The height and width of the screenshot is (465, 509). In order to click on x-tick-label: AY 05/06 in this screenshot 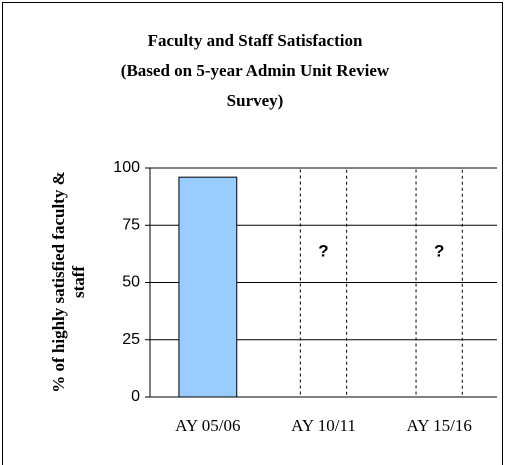, I will do `click(207, 425)`.